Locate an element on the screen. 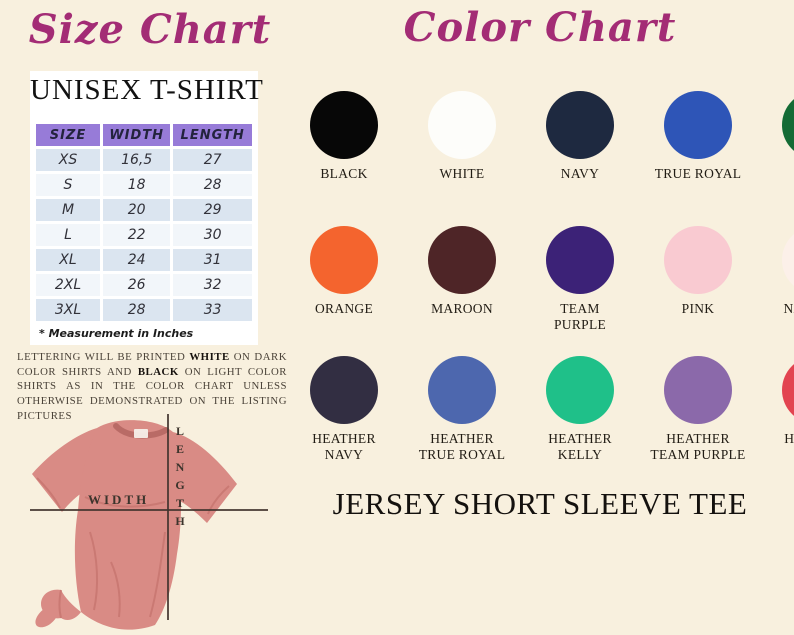 The width and height of the screenshot is (794, 635). size-row-3xl: 3XL 28 33 is located at coordinates (144, 310).